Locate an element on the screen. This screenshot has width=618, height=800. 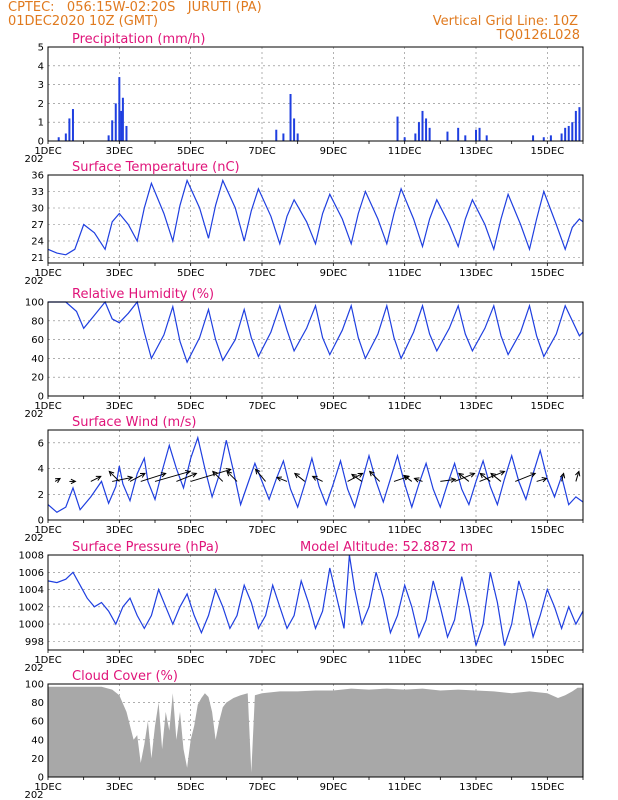
temperature-xtick-label: 13DEC is located at coordinates (476, 273).